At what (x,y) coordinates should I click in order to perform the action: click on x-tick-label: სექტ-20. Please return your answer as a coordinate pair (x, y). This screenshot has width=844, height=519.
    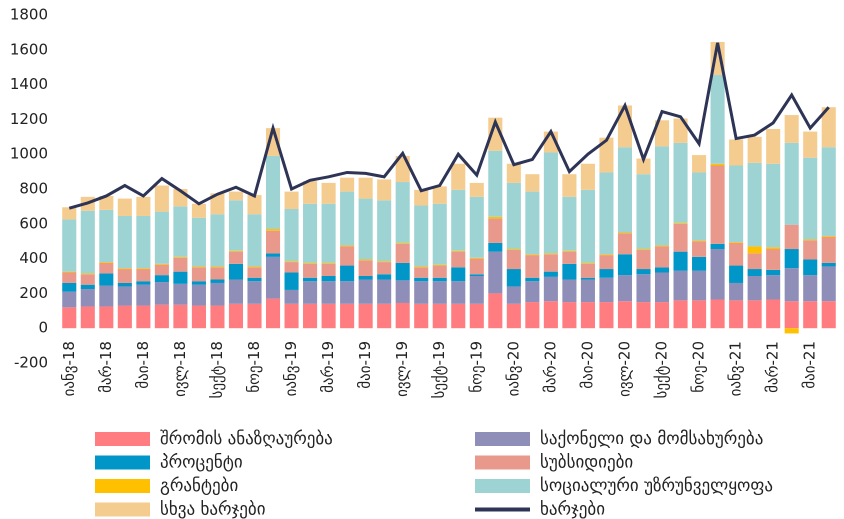
    Looking at the image, I should click on (662, 369).